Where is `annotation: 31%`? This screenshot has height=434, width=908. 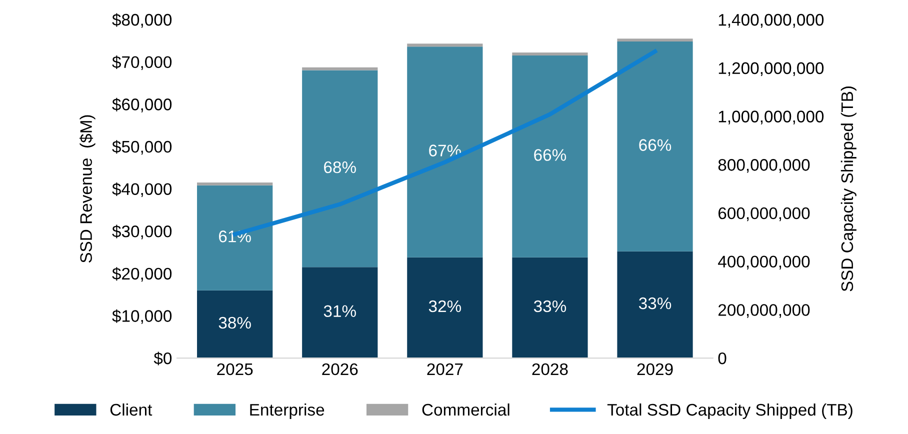 annotation: 31% is located at coordinates (340, 311).